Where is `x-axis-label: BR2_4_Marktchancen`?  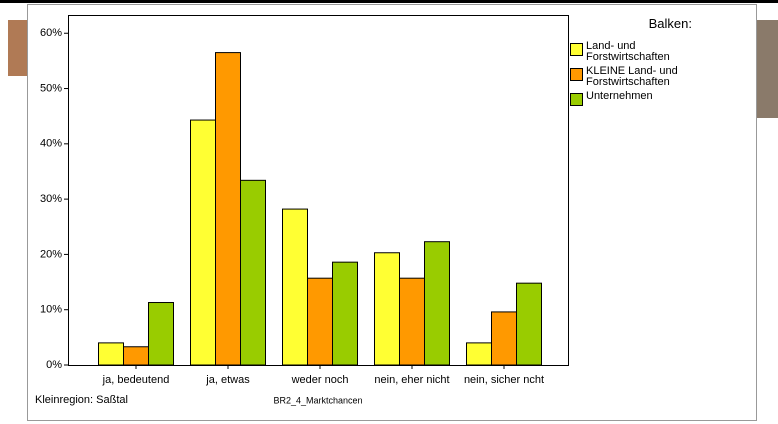
x-axis-label: BR2_4_Marktchancen is located at coordinates (317, 400).